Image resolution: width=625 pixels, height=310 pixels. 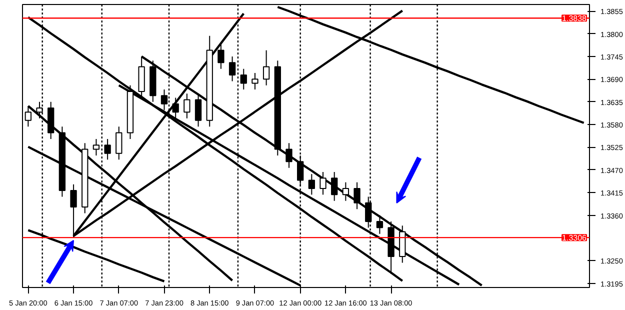 What do you see at coordinates (575, 238) in the screenshot?
I see `ref-line-label: 1.3306` at bounding box center [575, 238].